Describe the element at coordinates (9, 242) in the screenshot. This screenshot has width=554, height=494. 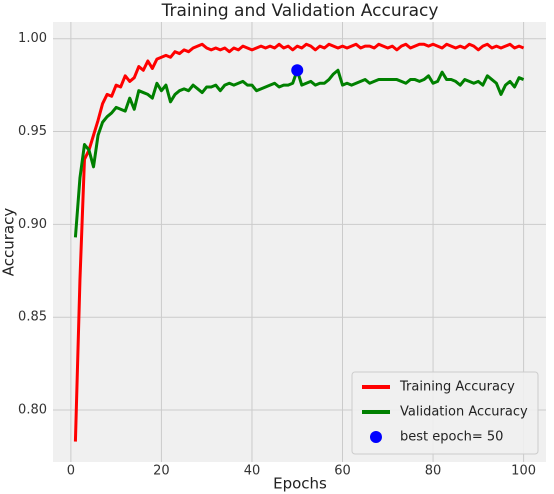
I see `y-axis-label: Accuracy` at that location.